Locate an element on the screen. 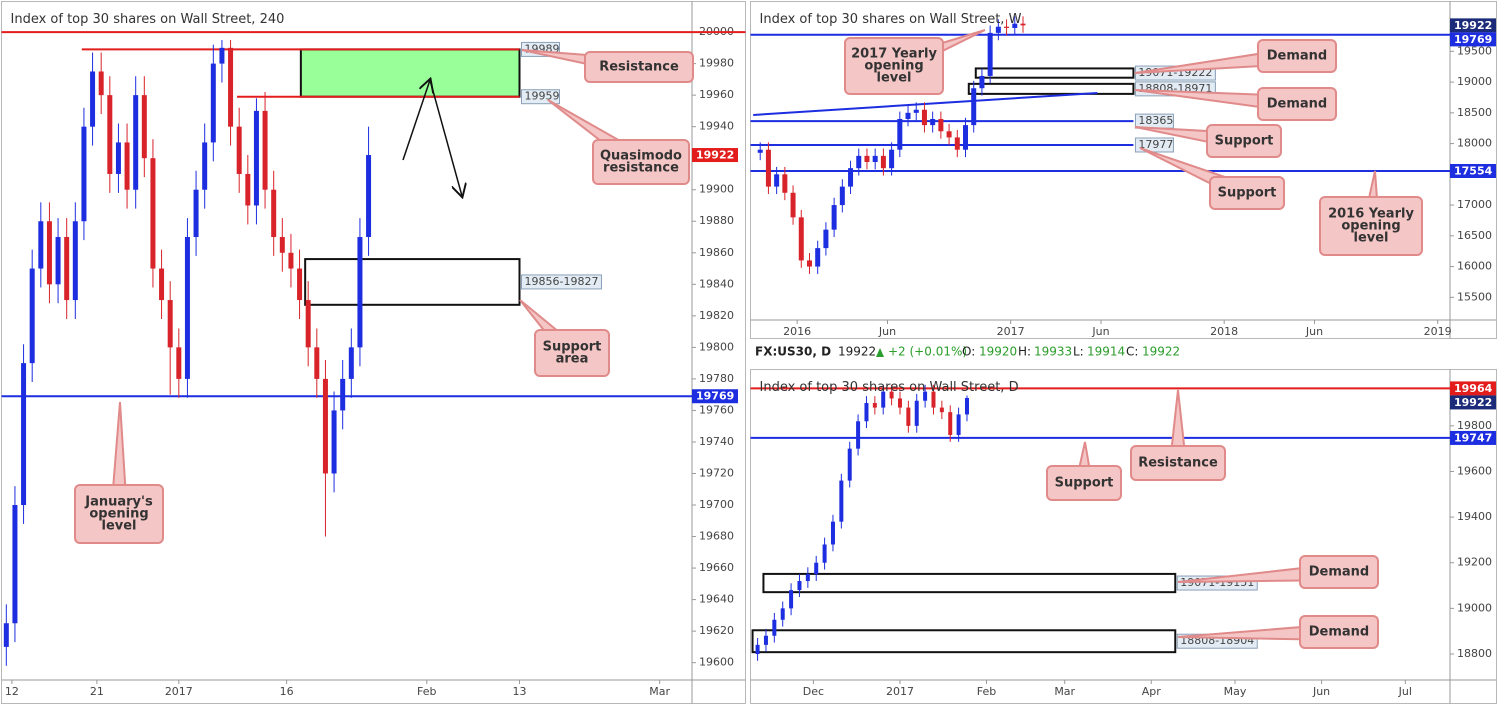  x-tick-label: 2019 is located at coordinates (1438, 331).